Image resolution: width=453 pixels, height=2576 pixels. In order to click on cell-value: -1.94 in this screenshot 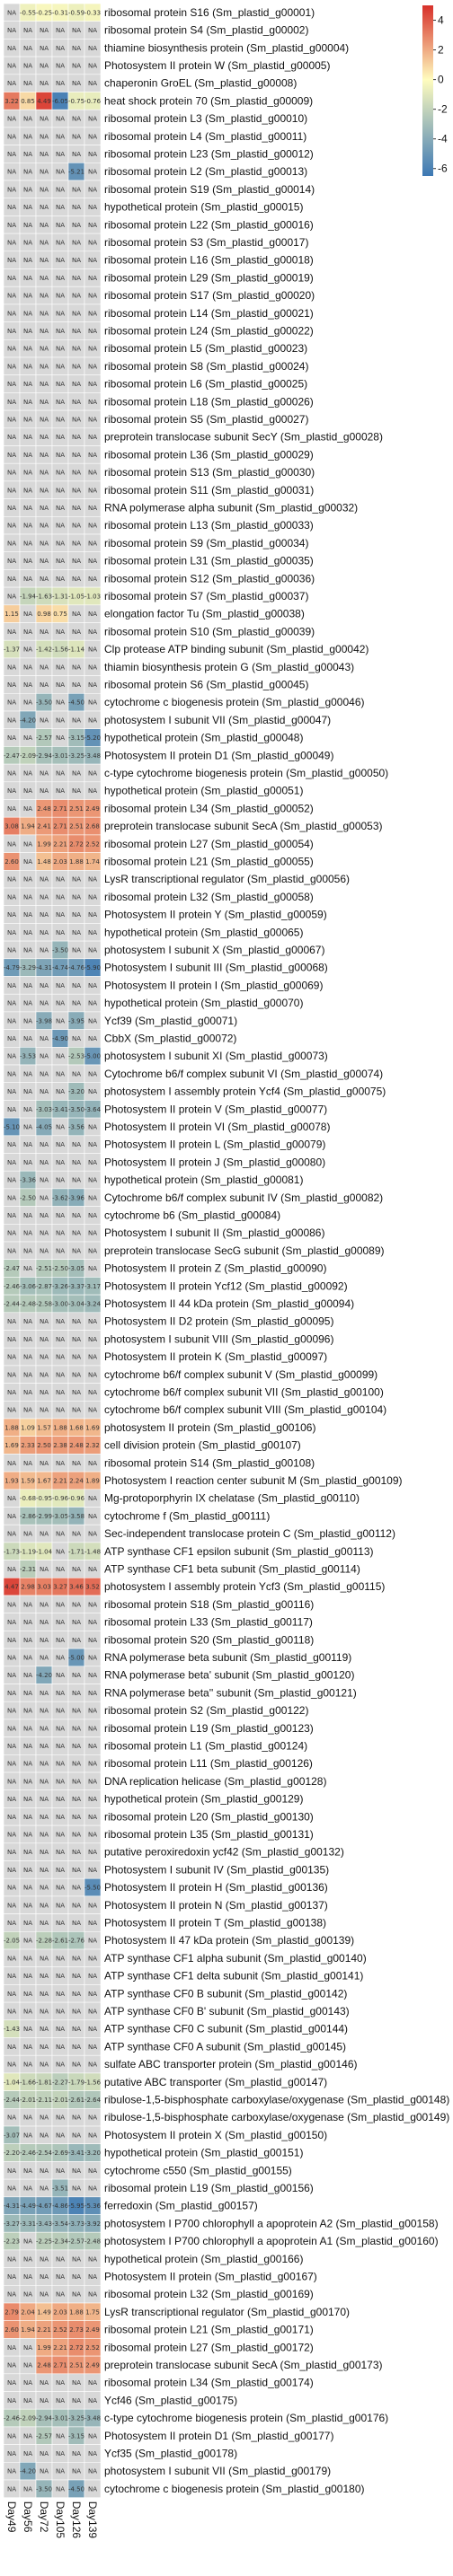, I will do `click(28, 596)`.